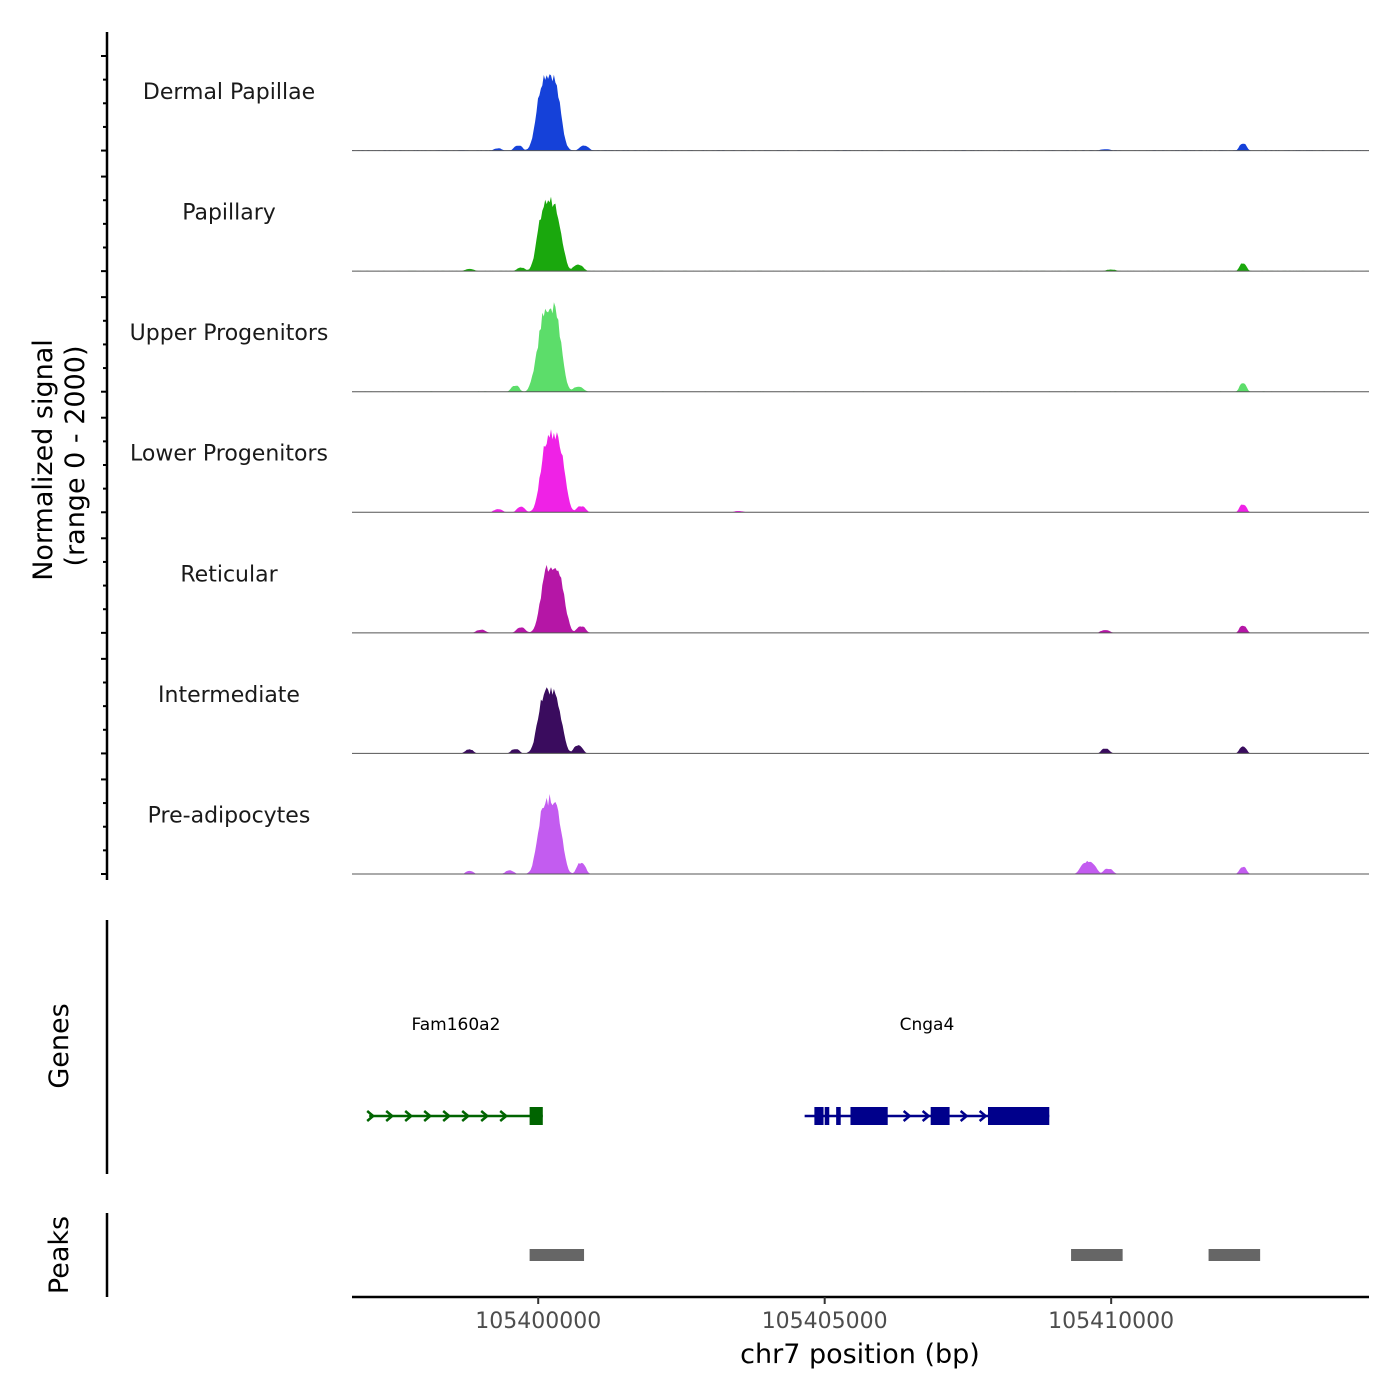 The width and height of the screenshot is (1400, 1400). I want to click on genes-panel-title: Genes, so click(59, 1045).